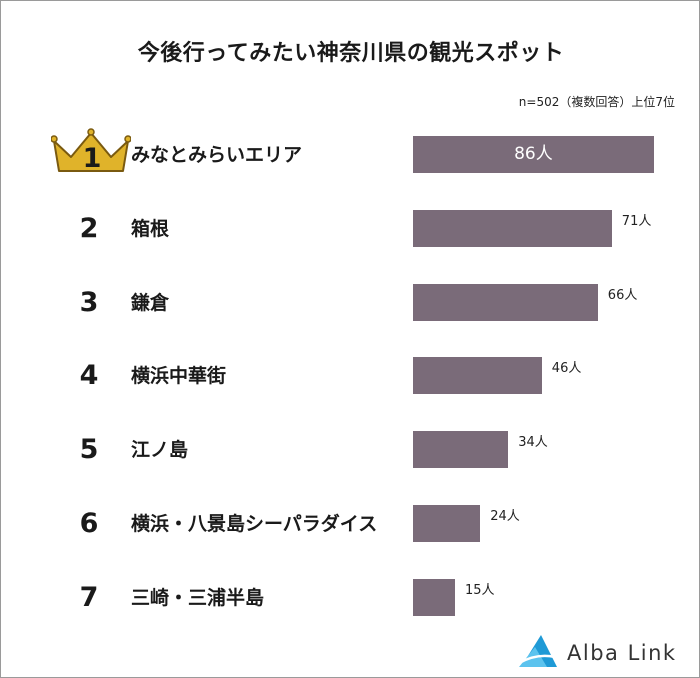 Image resolution: width=700 pixels, height=678 pixels. What do you see at coordinates (150, 302) in the screenshot?
I see `category-label: 鎌倉` at bounding box center [150, 302].